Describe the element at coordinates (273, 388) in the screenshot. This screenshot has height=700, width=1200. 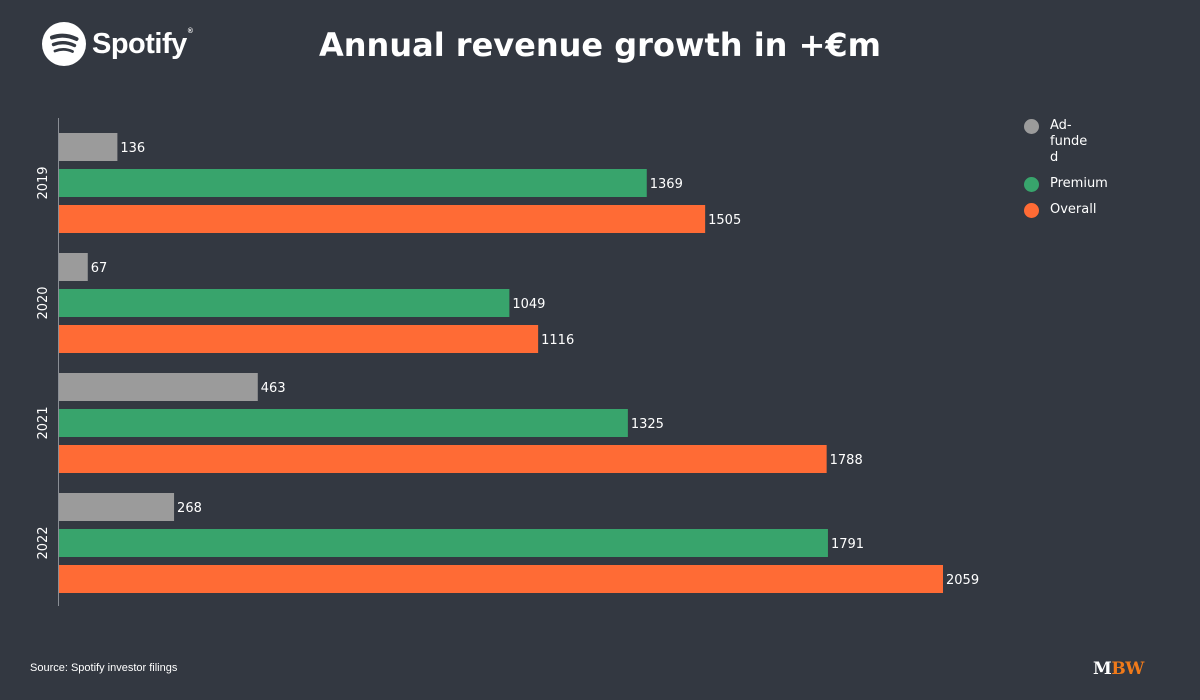
I see `data-label-ad-funded-2021: 463` at that location.